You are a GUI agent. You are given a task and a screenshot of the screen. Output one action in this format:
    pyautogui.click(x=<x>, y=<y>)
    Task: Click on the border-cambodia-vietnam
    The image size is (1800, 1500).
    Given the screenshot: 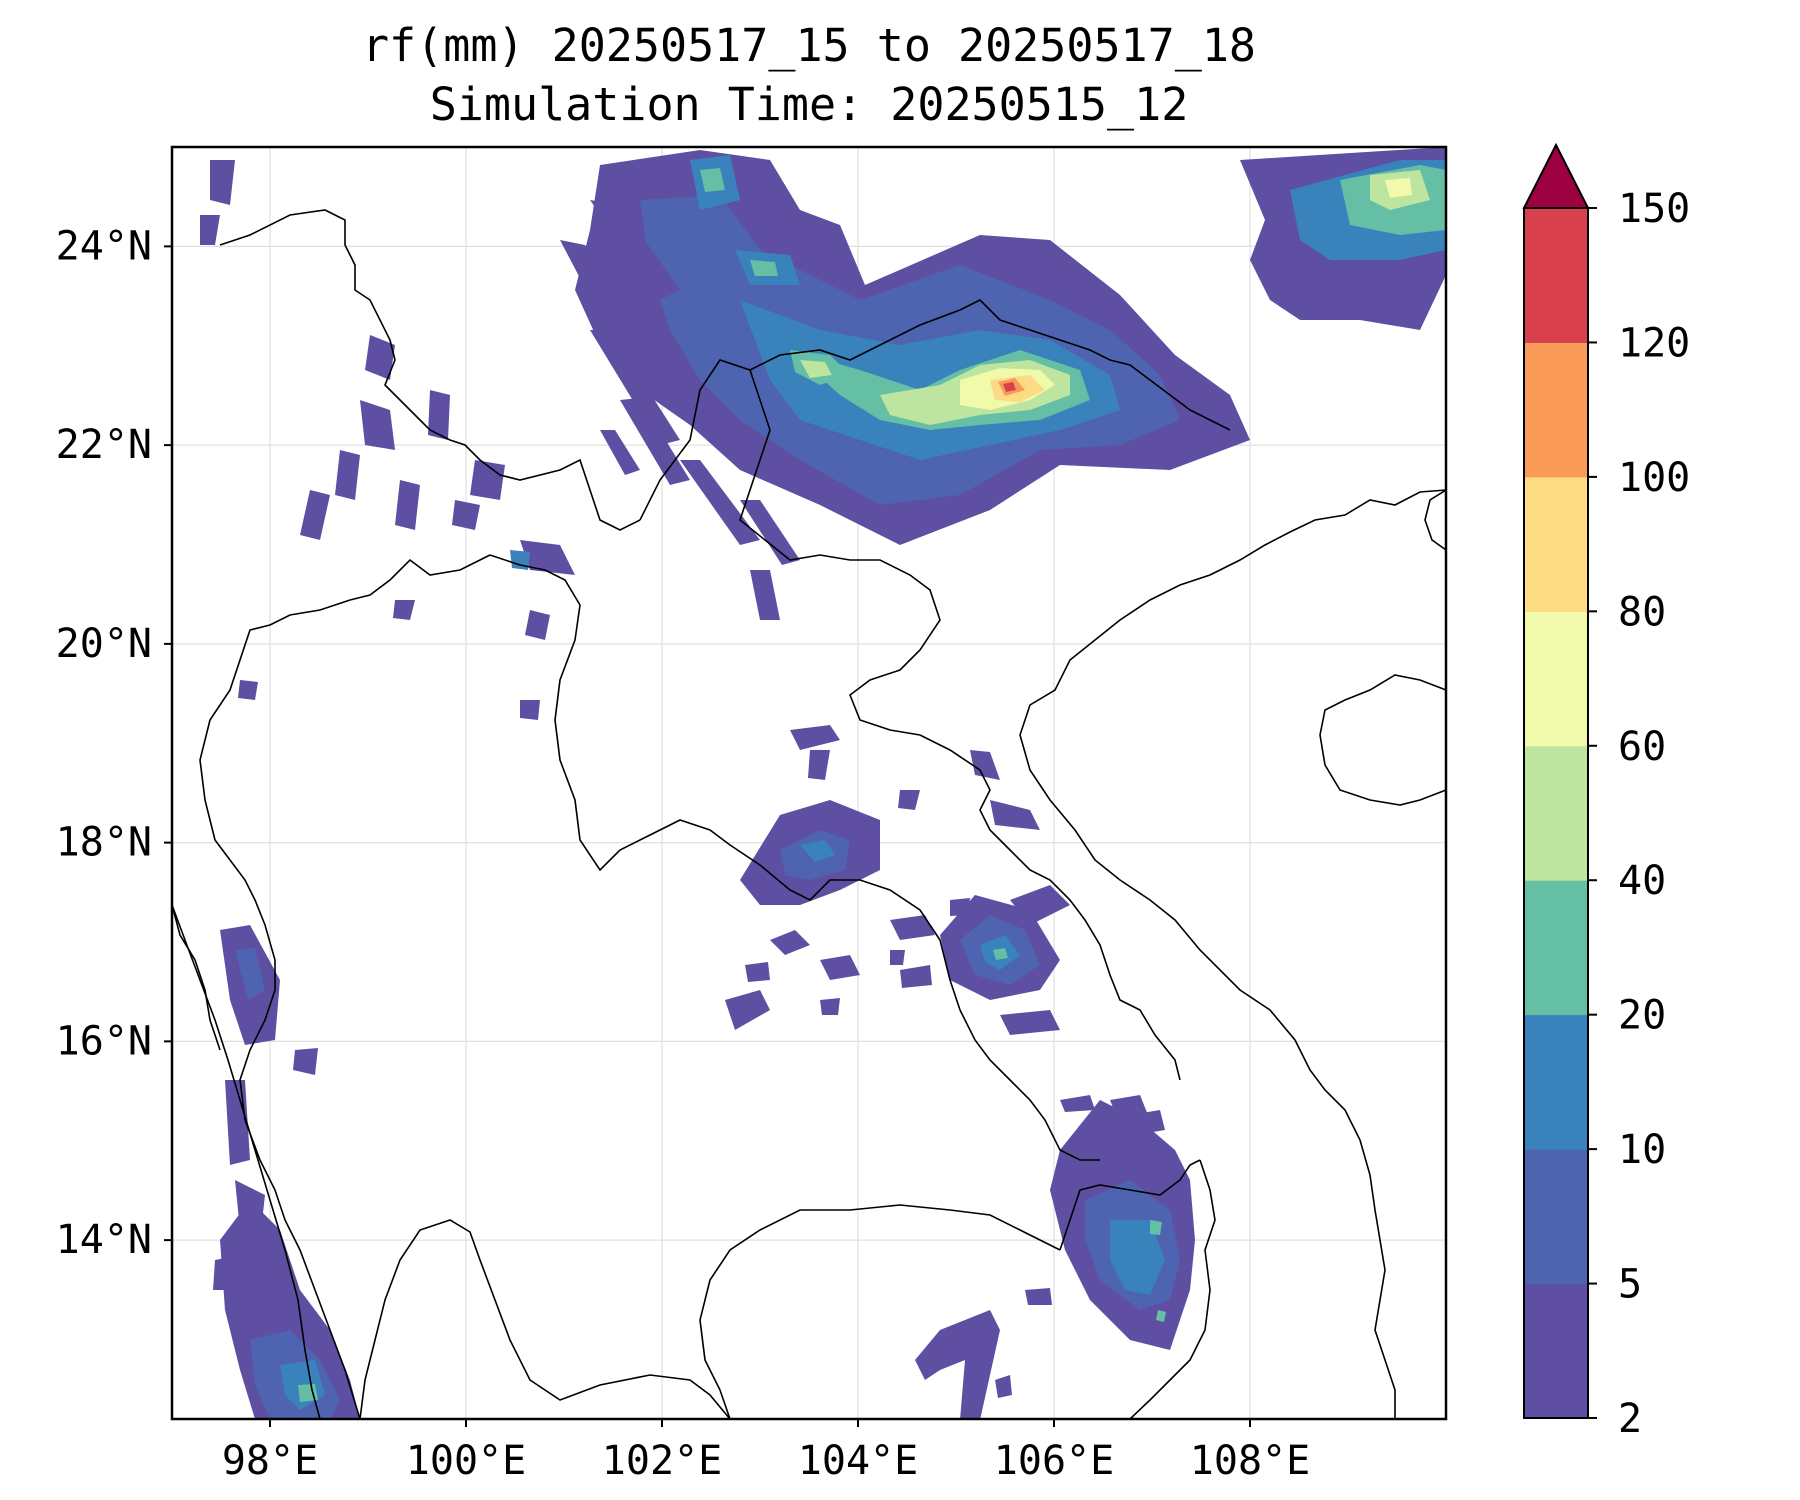 What is the action you would take?
    pyautogui.click(x=1172, y=1289)
    